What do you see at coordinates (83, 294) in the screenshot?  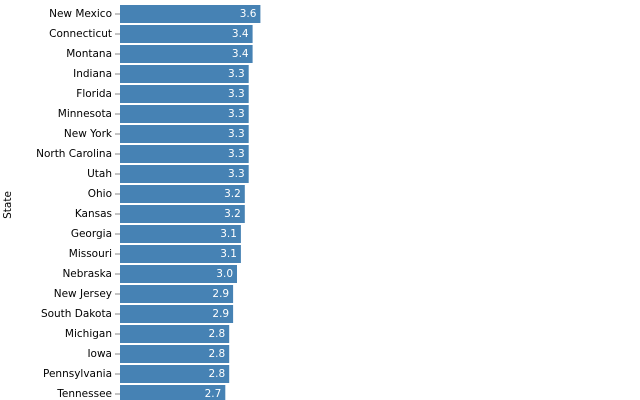 I see `y-tick-label: New Jersey` at bounding box center [83, 294].